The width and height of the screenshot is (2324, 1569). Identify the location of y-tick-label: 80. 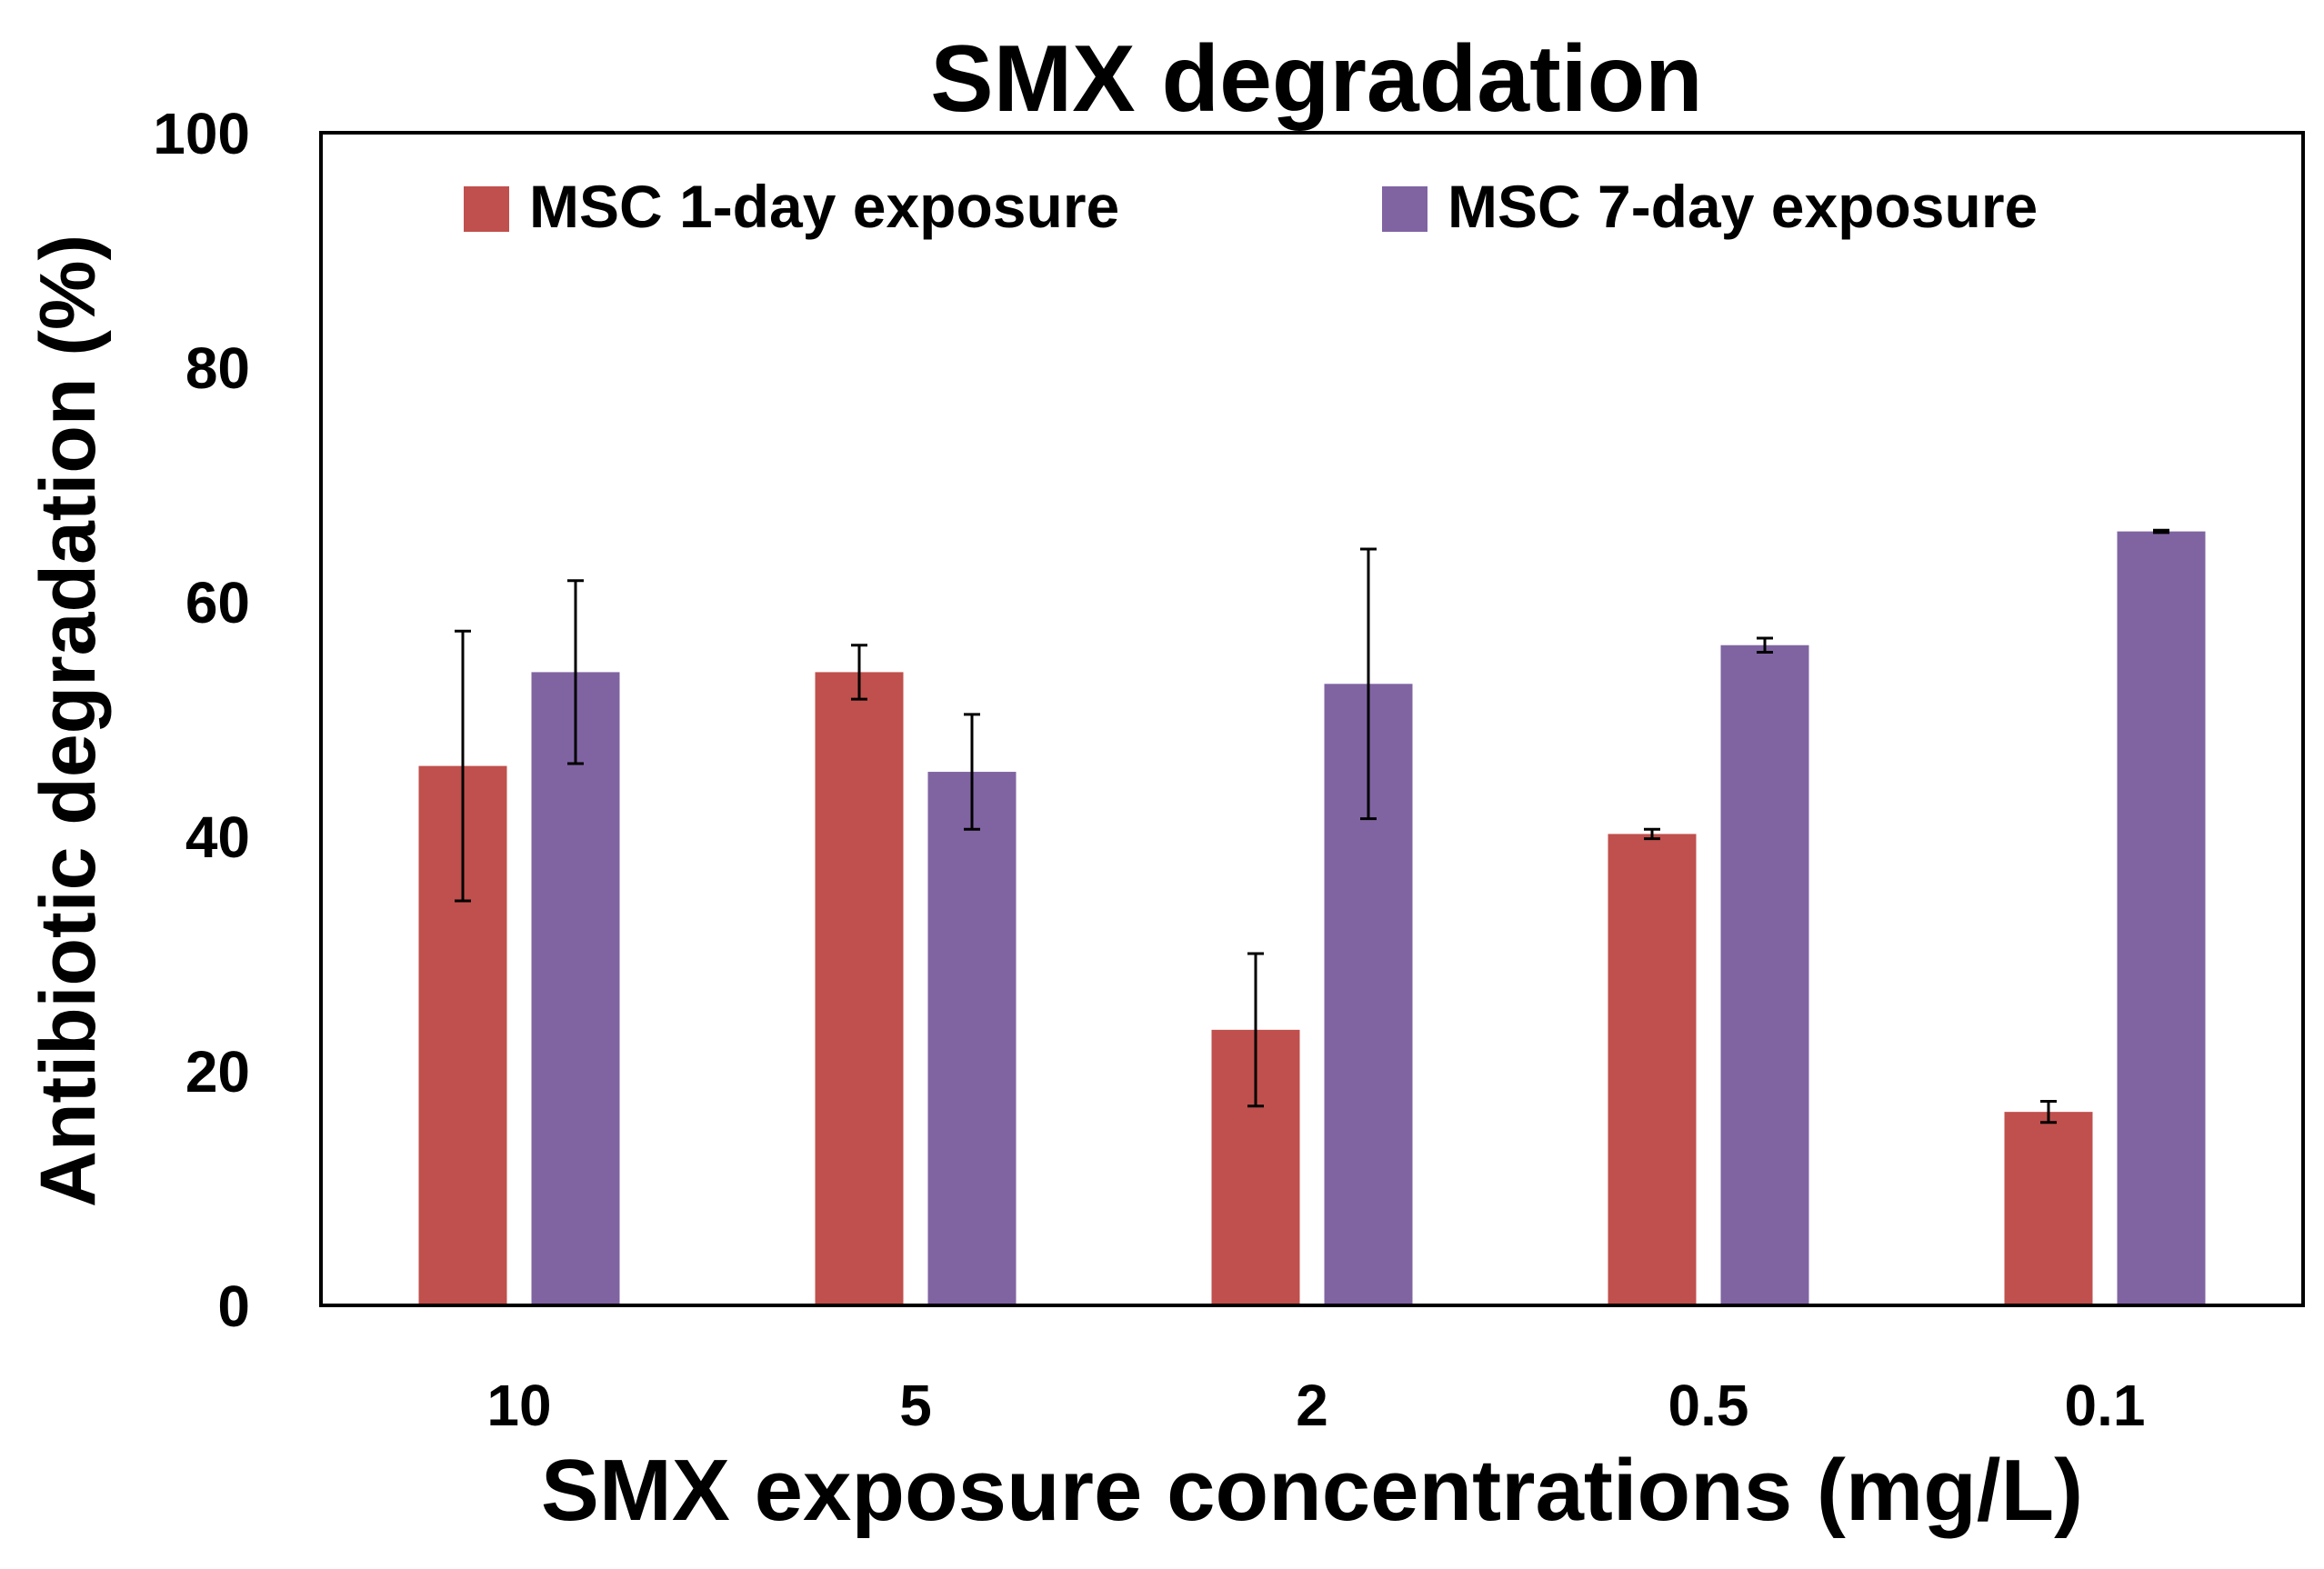
(217, 368).